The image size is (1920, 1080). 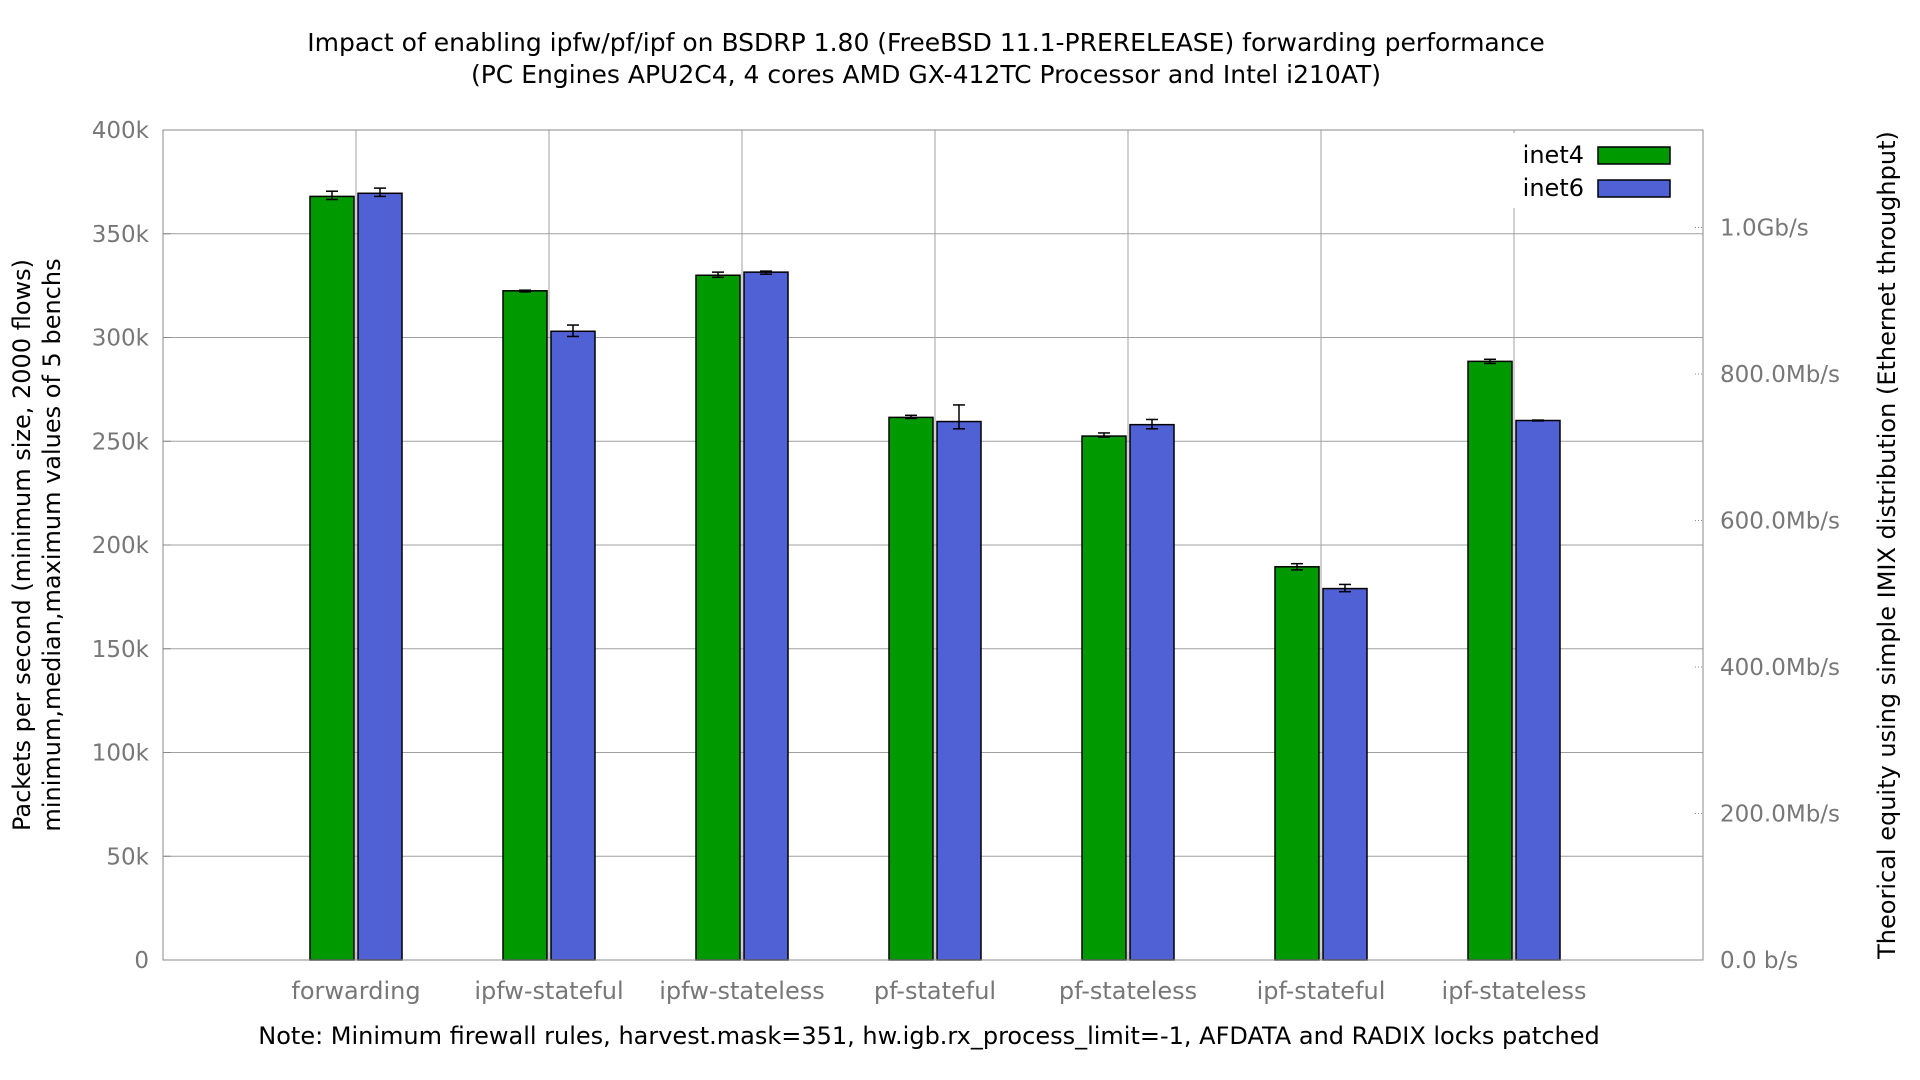 I want to click on x-tick-label-pf-stateless: pf-stateless, so click(x=1128, y=991).